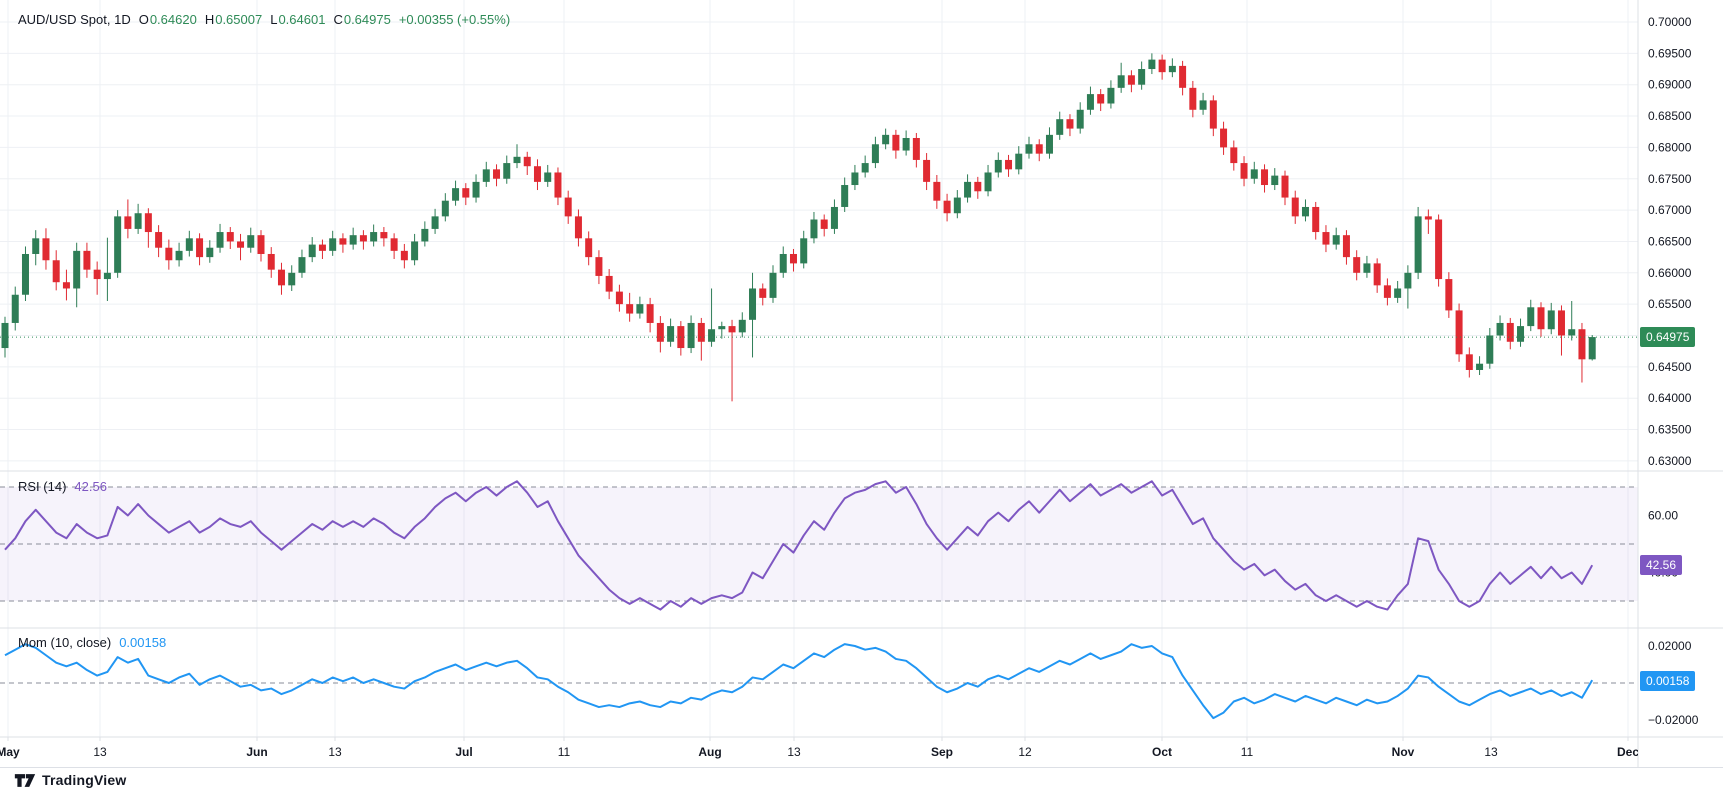 The height and width of the screenshot is (803, 1723). What do you see at coordinates (90, 486) in the screenshot?
I see `rsi-value: 42.56` at bounding box center [90, 486].